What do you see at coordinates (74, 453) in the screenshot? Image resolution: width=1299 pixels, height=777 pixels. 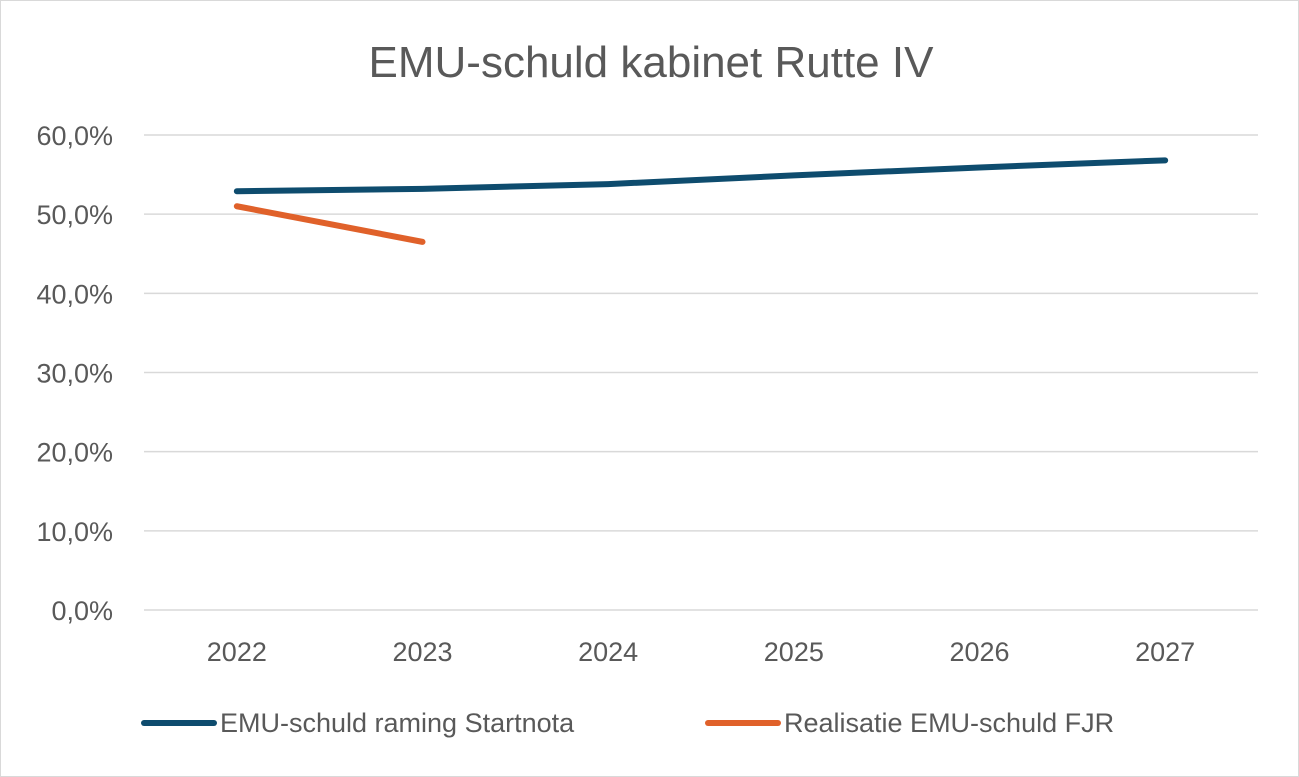 I see `y-tick-label: 20,0%` at bounding box center [74, 453].